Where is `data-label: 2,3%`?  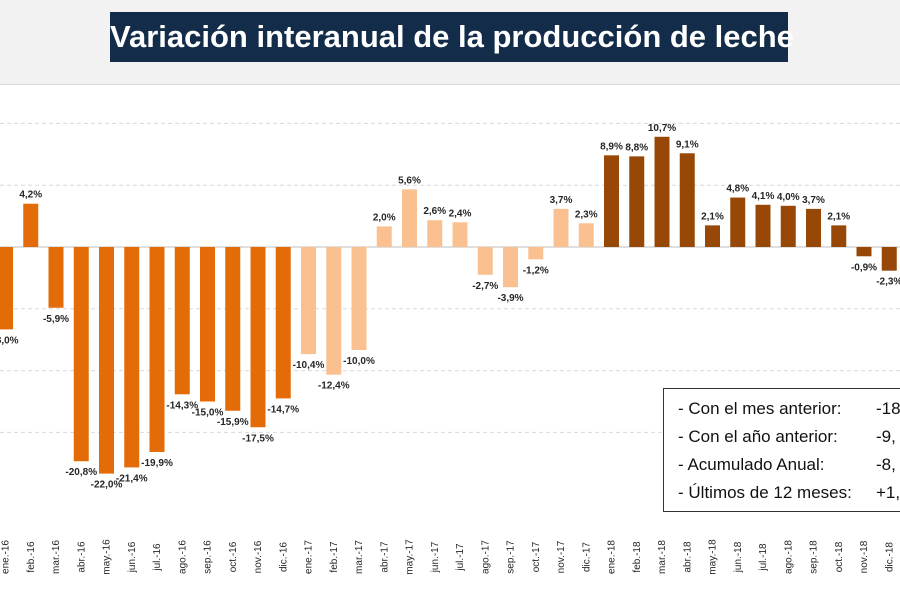
data-label: 2,3% is located at coordinates (586, 214).